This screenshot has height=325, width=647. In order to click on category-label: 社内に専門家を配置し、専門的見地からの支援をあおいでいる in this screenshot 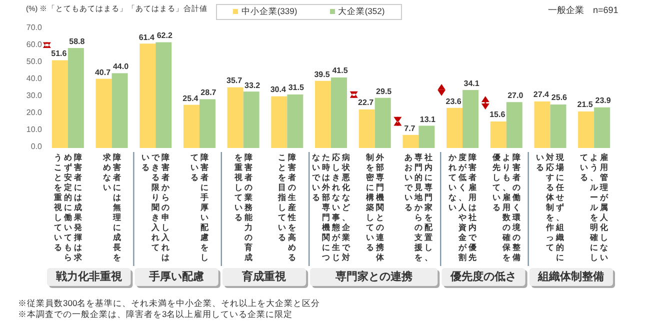, I will do `click(418, 207)`.